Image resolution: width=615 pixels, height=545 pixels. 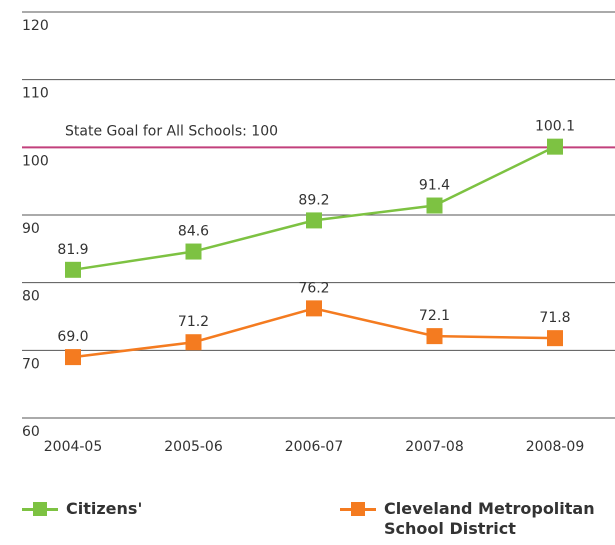 I want to click on value-label: 100.1, so click(x=555, y=127).